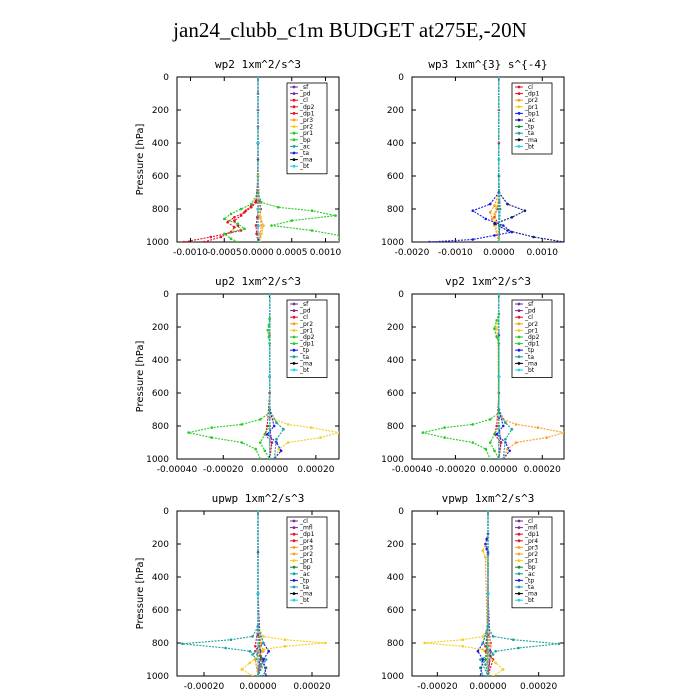 Image resolution: width=700 pixels, height=700 pixels. Describe the element at coordinates (528, 159) in the screenshot. I see `series-line-ac` at that location.